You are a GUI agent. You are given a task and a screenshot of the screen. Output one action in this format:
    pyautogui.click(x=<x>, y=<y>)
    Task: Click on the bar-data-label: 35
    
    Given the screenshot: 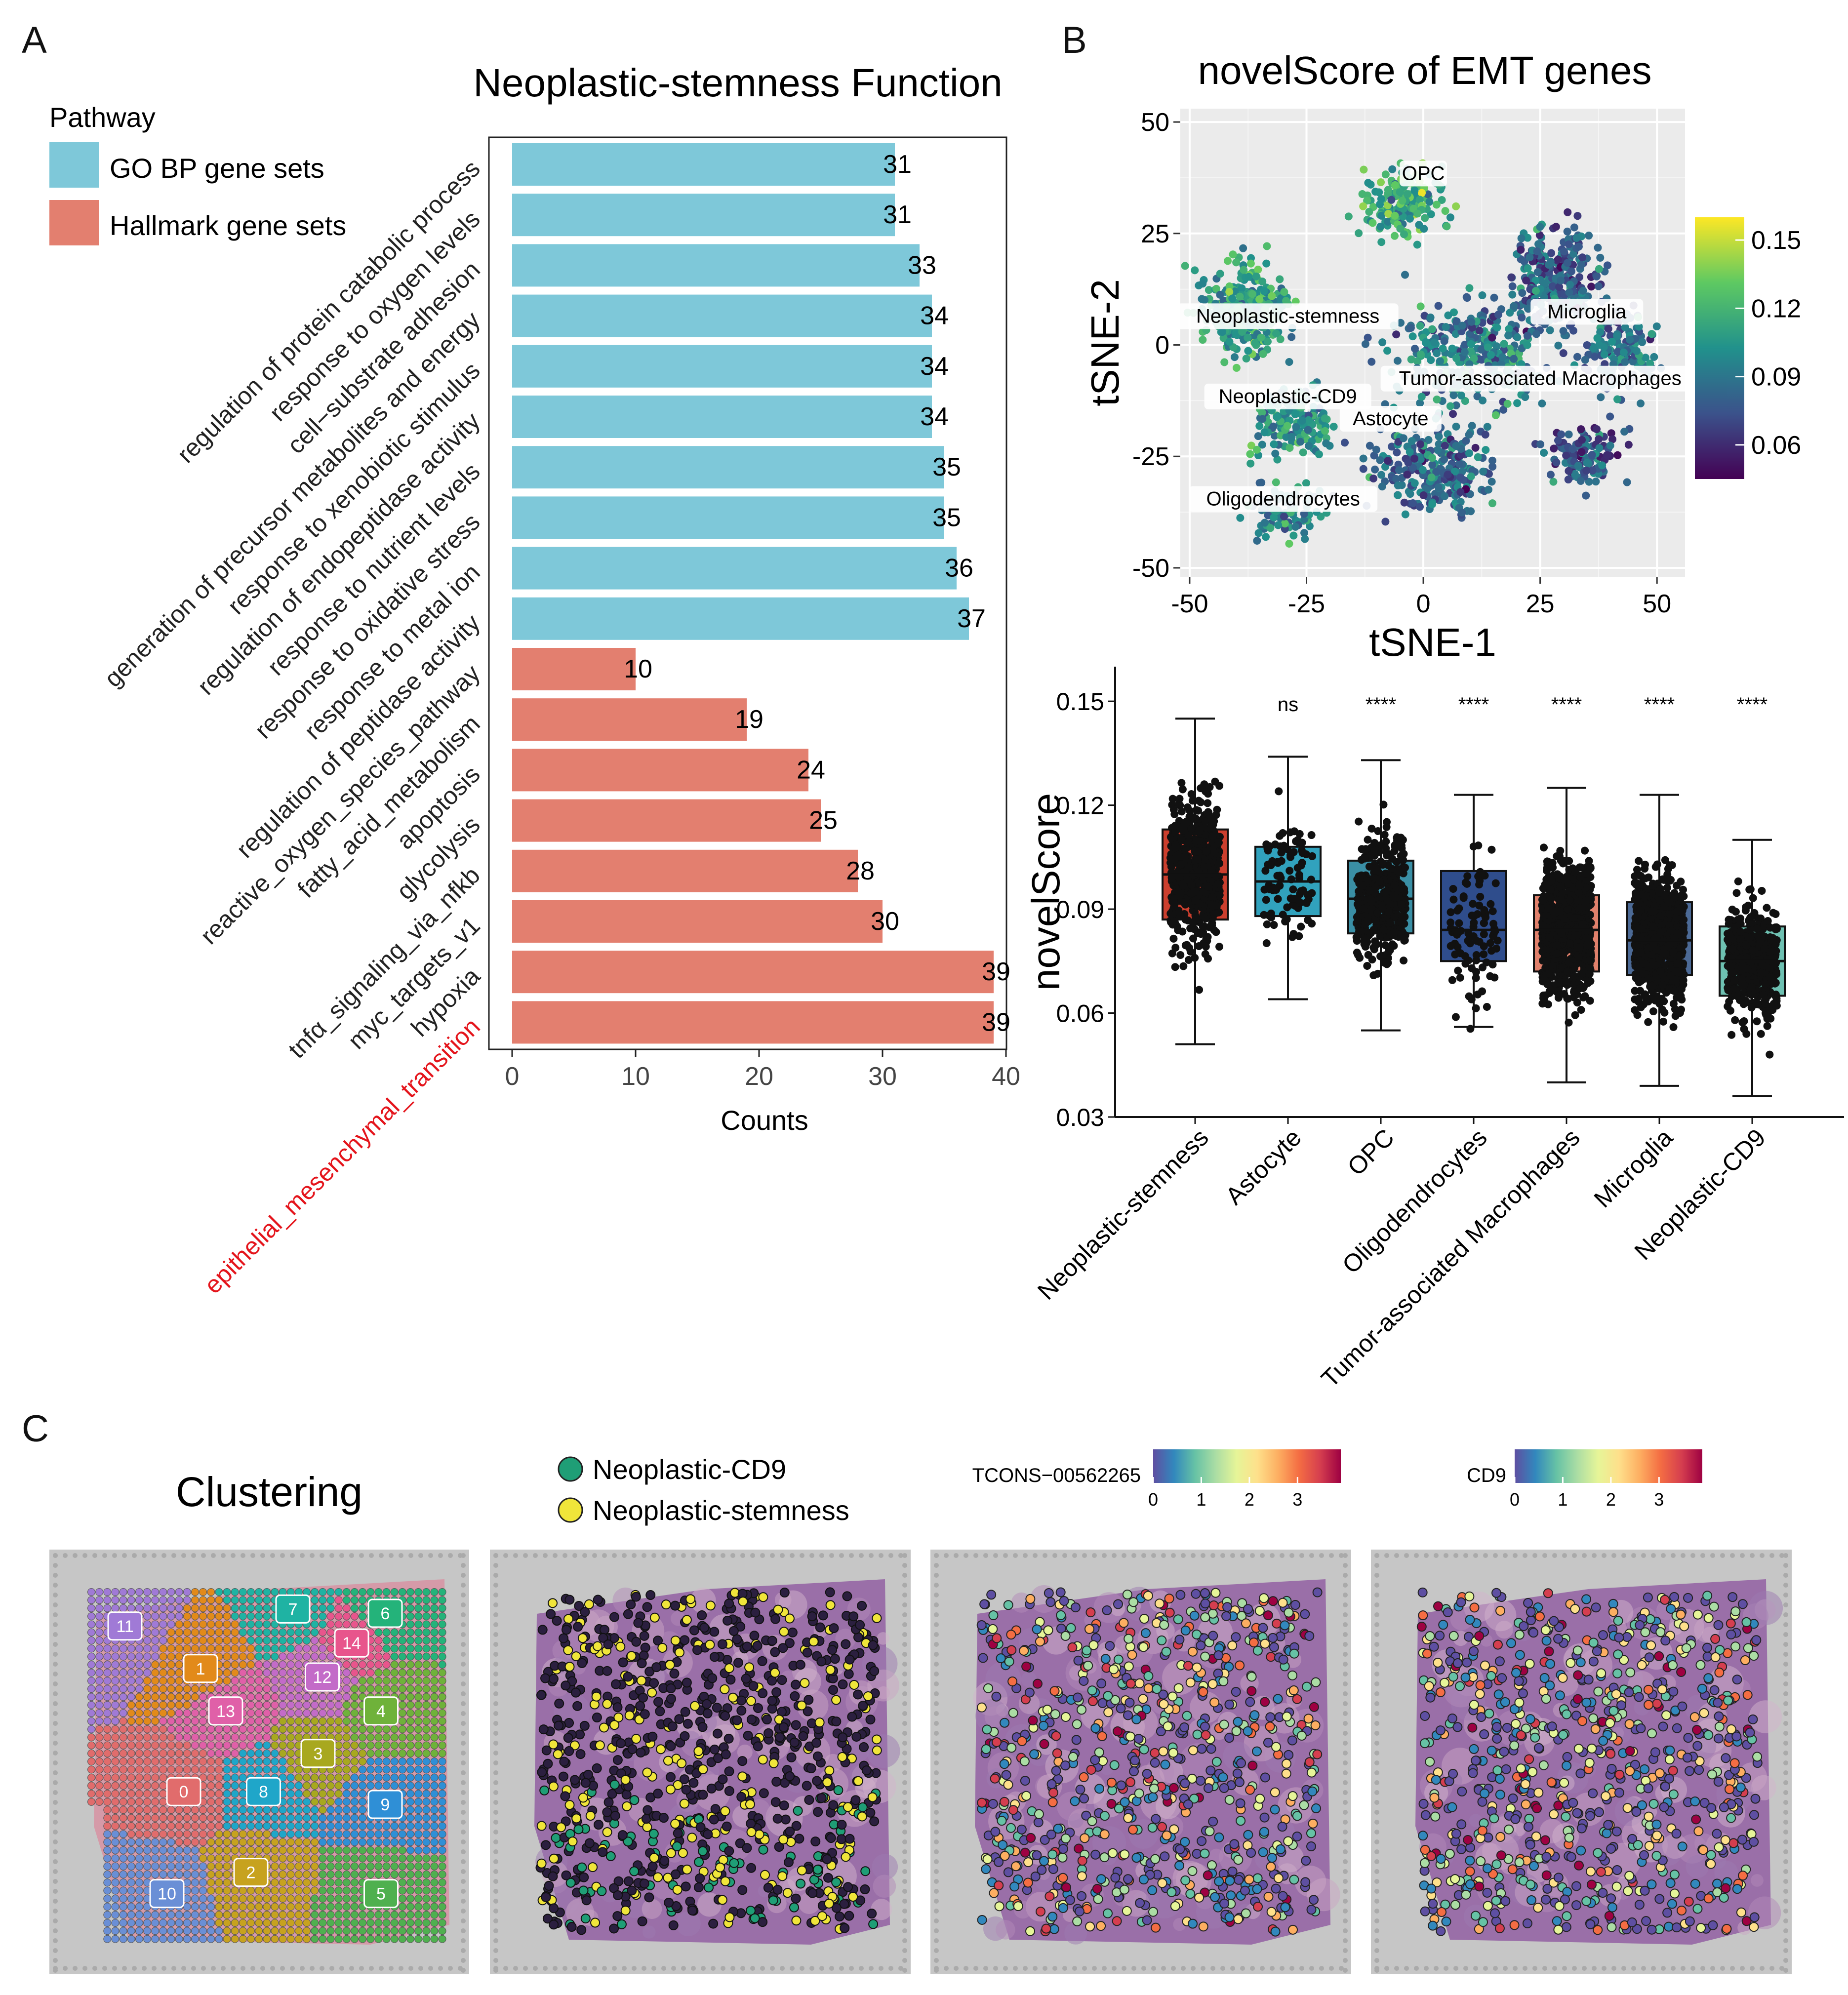 What is the action you would take?
    pyautogui.click(x=946, y=517)
    